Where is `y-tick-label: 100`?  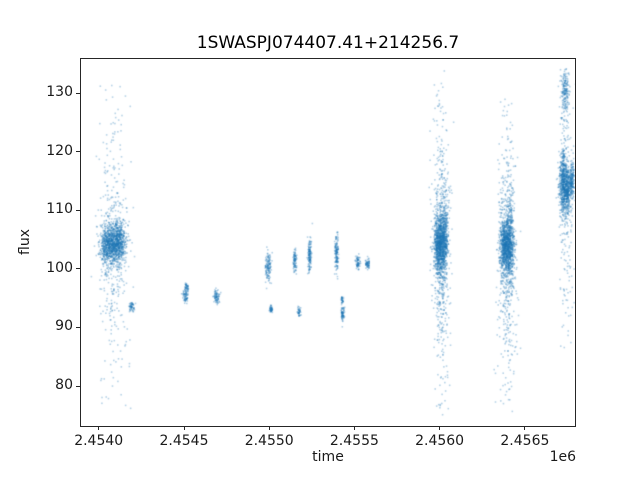
y-tick-label: 100 is located at coordinates (59, 267).